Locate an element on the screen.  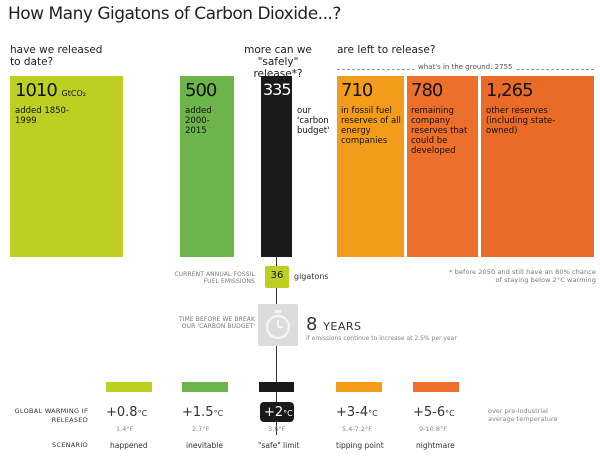
warming-c-nightmare: +5-6 is located at coordinates (429, 412).